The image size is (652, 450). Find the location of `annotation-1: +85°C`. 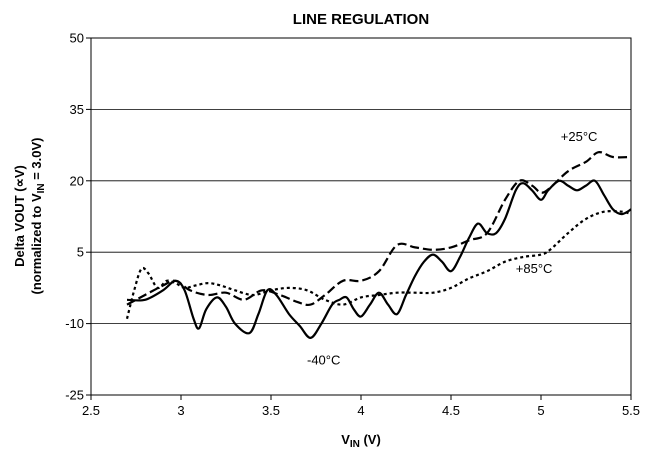

annotation-1: +85°C is located at coordinates (534, 268).